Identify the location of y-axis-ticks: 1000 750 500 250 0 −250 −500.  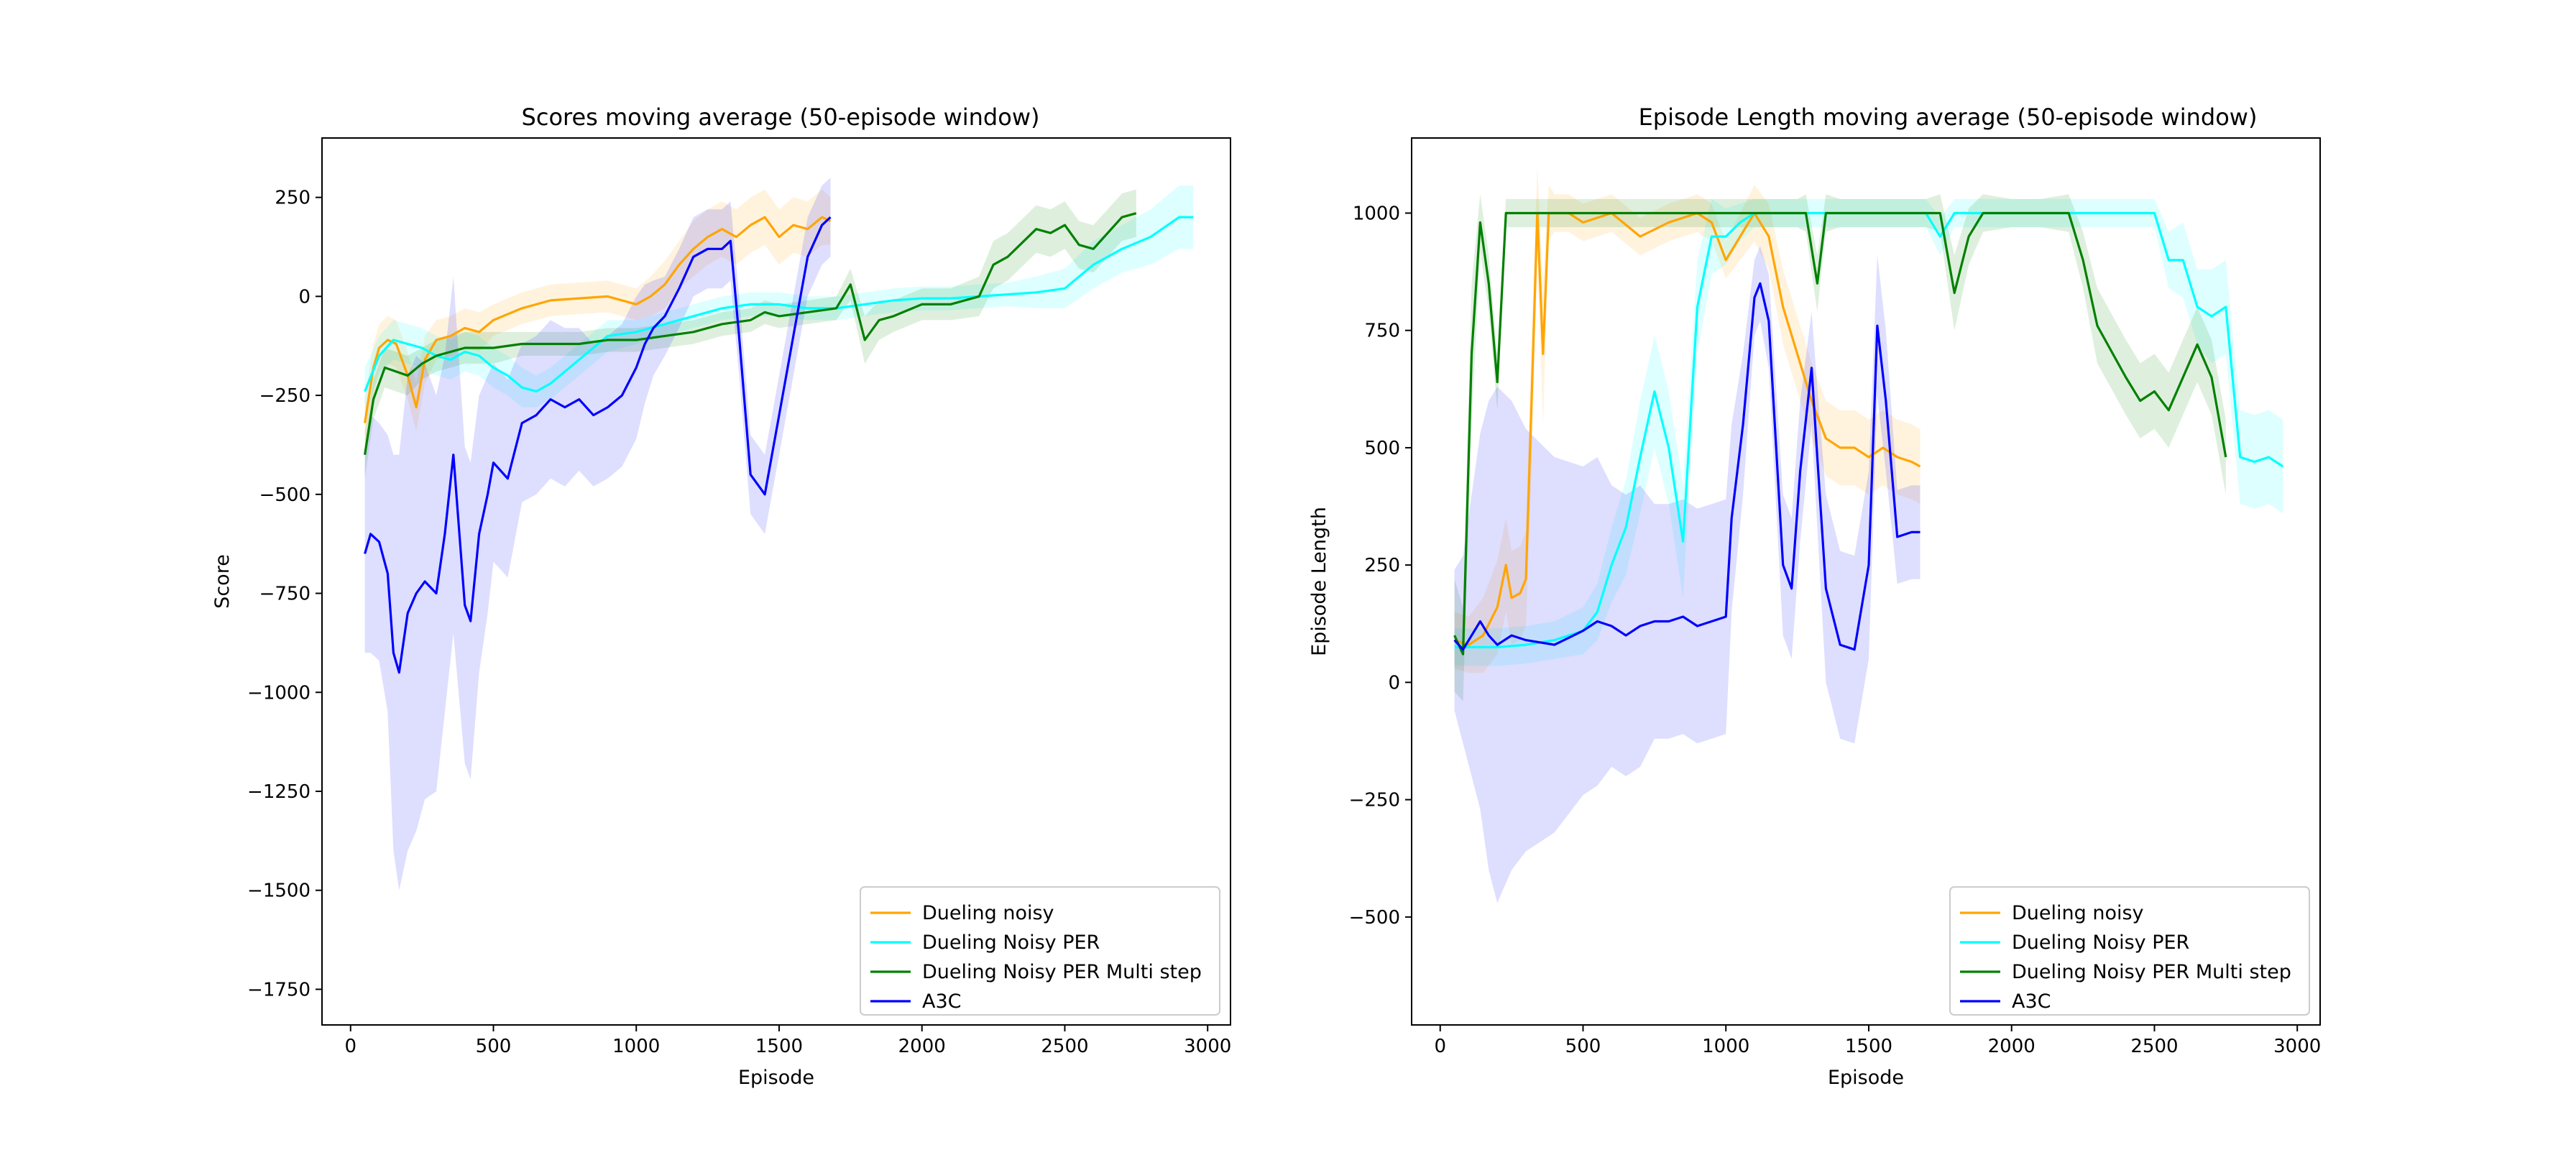
(1380, 566).